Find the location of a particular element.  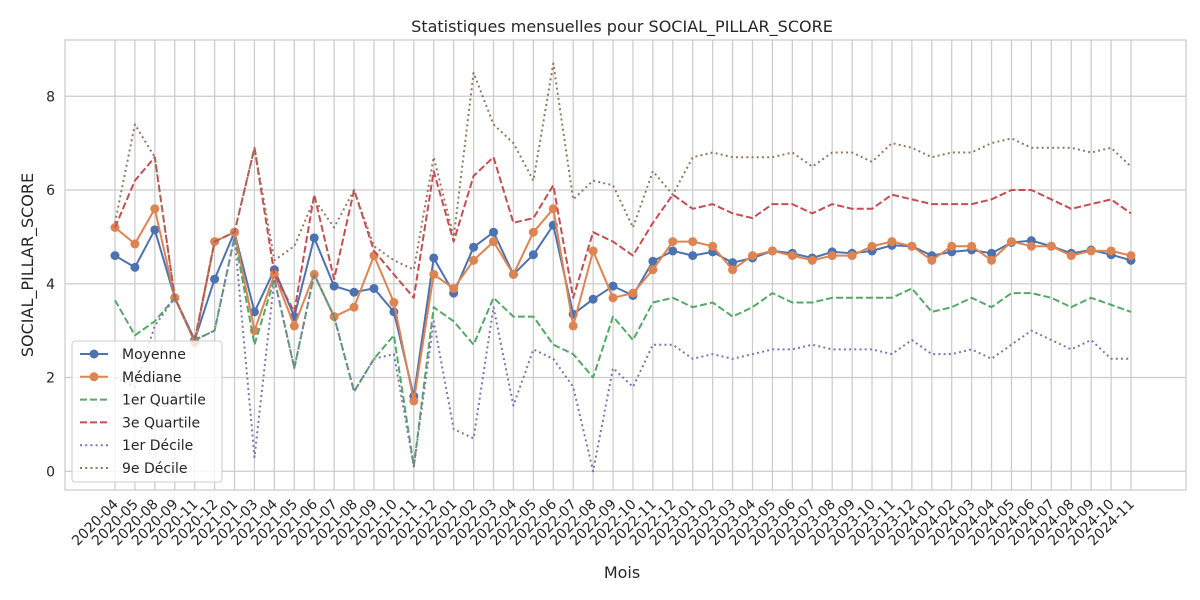

legend-frame is located at coordinates (147, 411).